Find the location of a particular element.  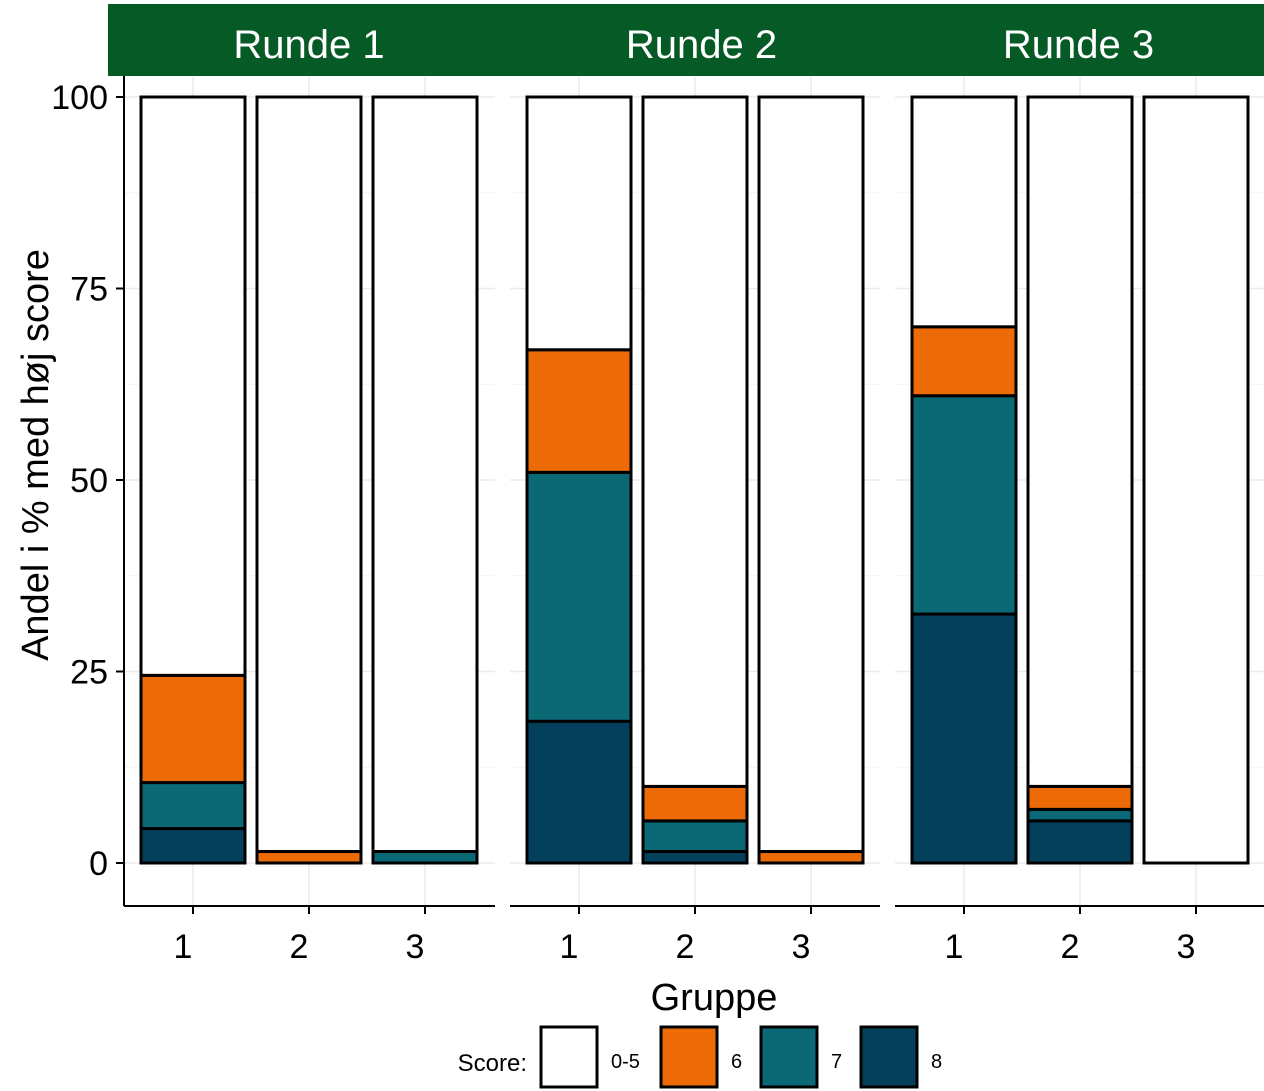

facet-strip-label-1: Runde 1 is located at coordinates (308, 45).